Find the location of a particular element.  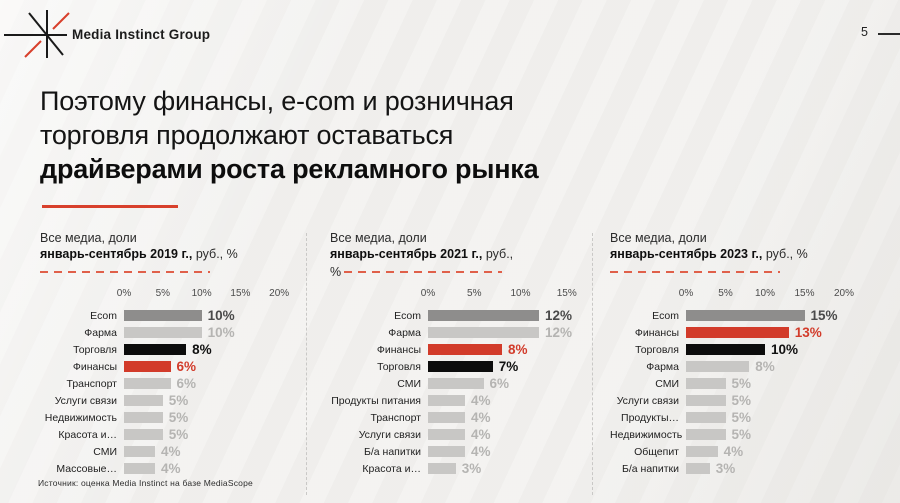

chart-period-line: январь-сентябрь 2021 г., руб., is located at coordinates (462, 254).